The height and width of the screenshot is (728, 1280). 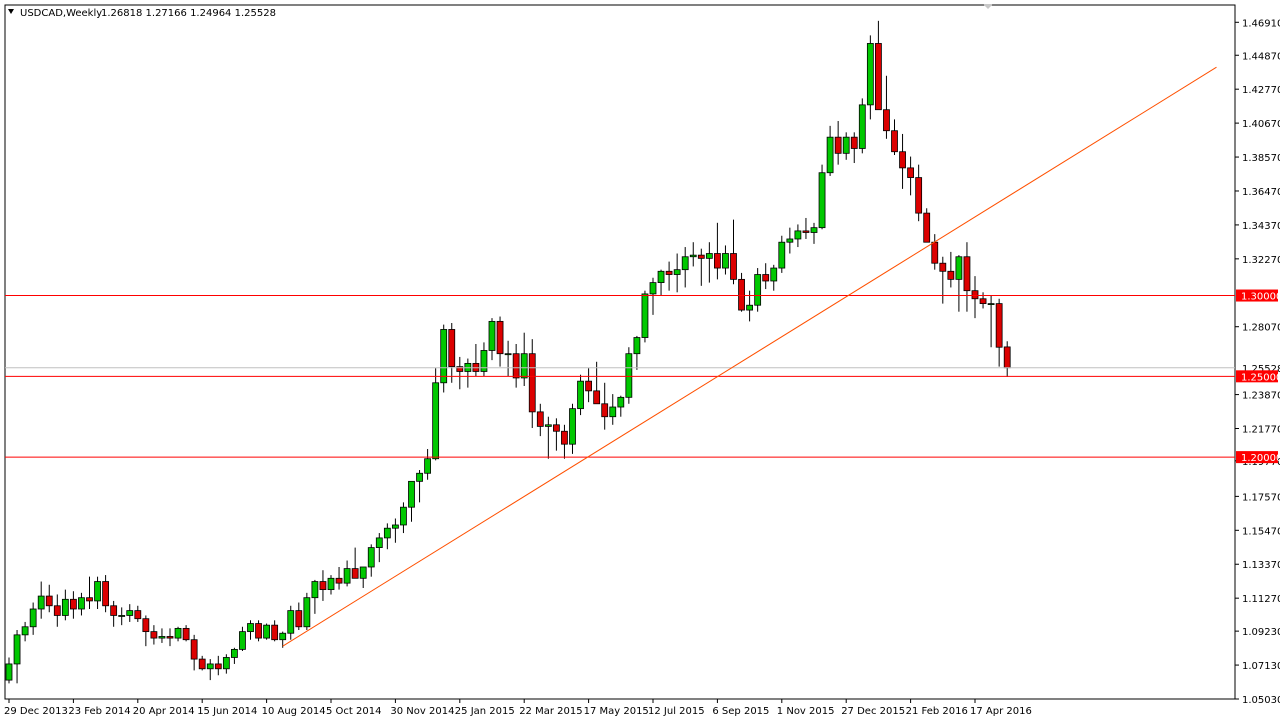 I want to click on chart-shift-marker-icon, so click(x=988, y=6).